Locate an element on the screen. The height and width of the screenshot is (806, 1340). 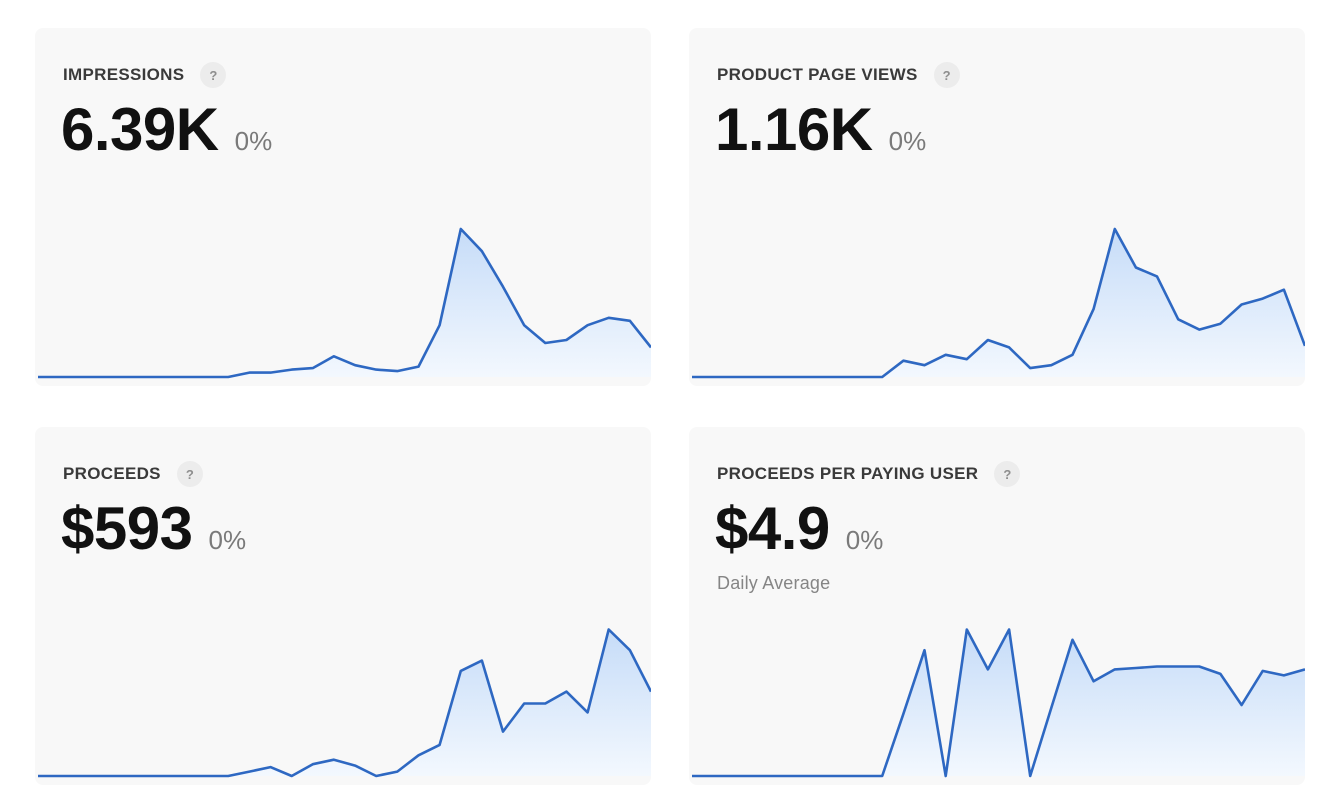
metric-value: 6.39K is located at coordinates (140, 129).